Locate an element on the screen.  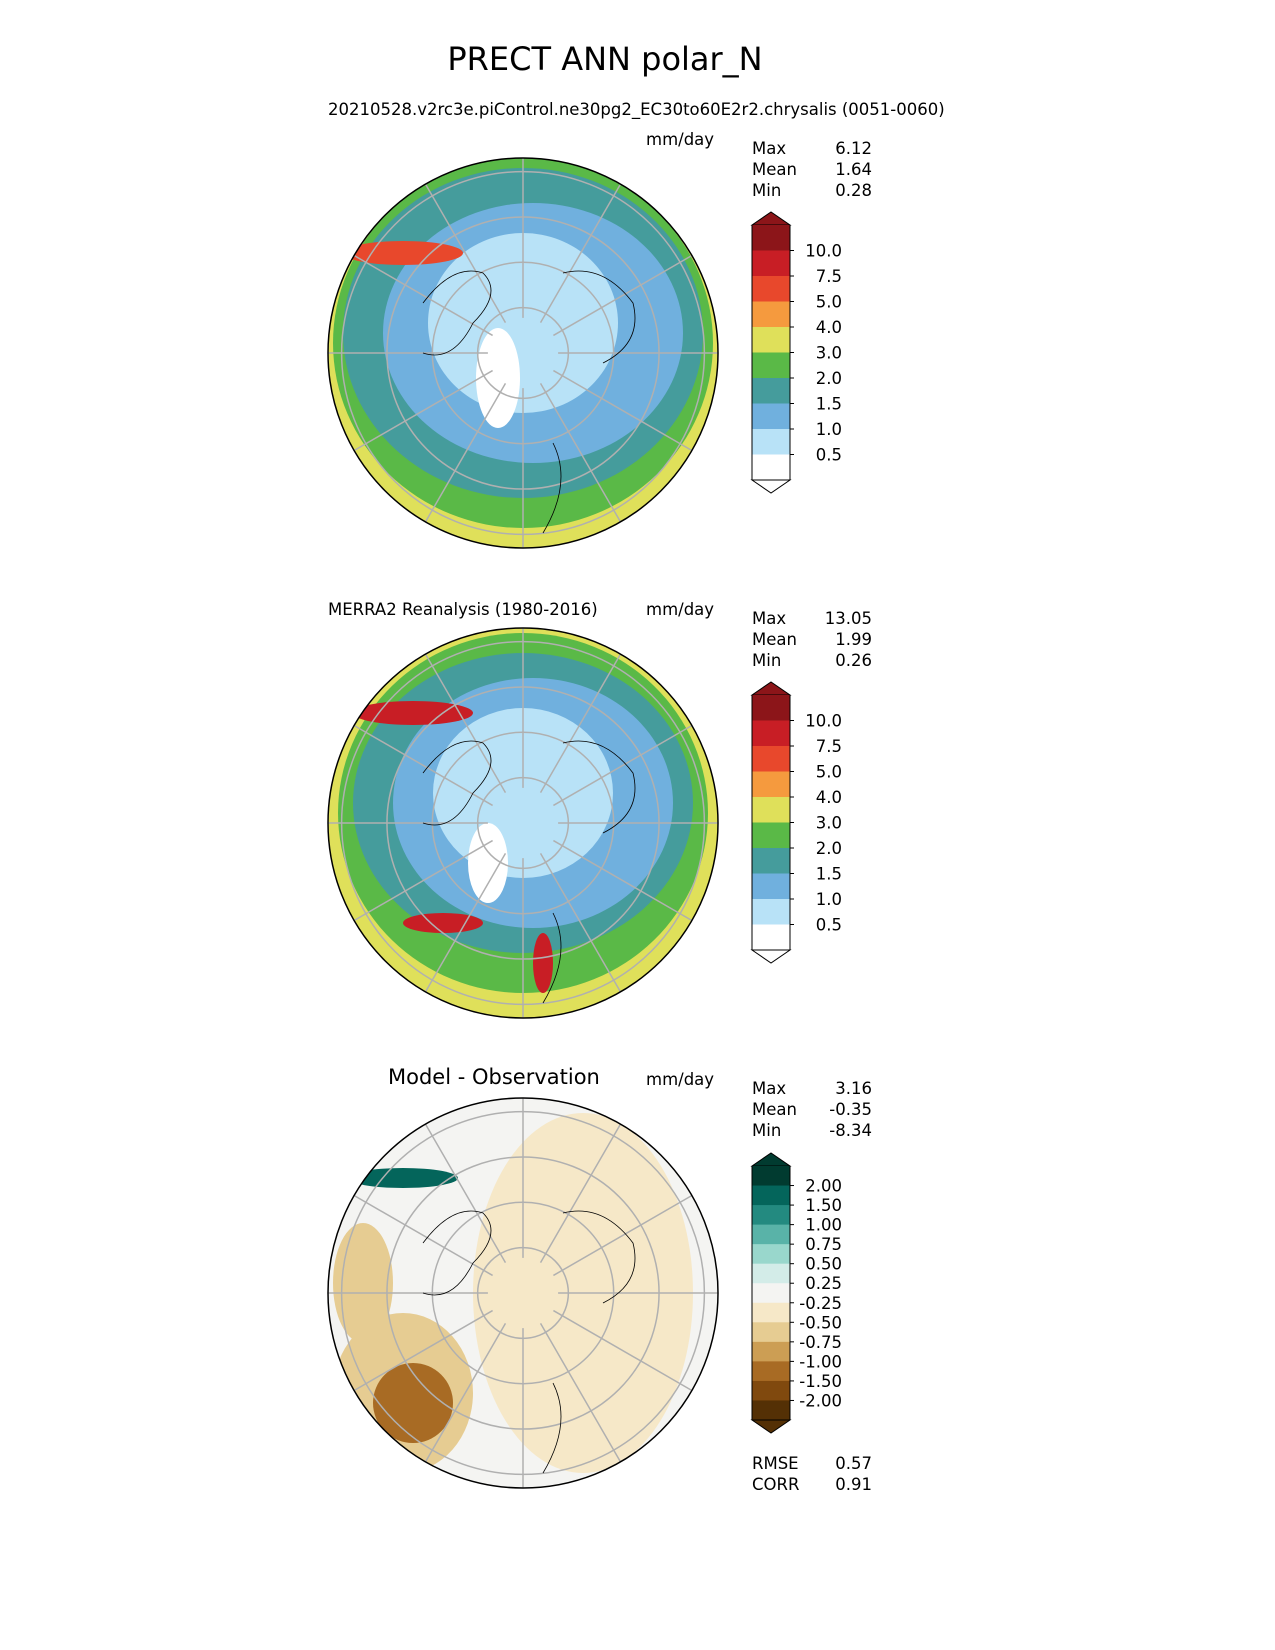
stat-mean: Mean 1.99 is located at coordinates (812, 639).